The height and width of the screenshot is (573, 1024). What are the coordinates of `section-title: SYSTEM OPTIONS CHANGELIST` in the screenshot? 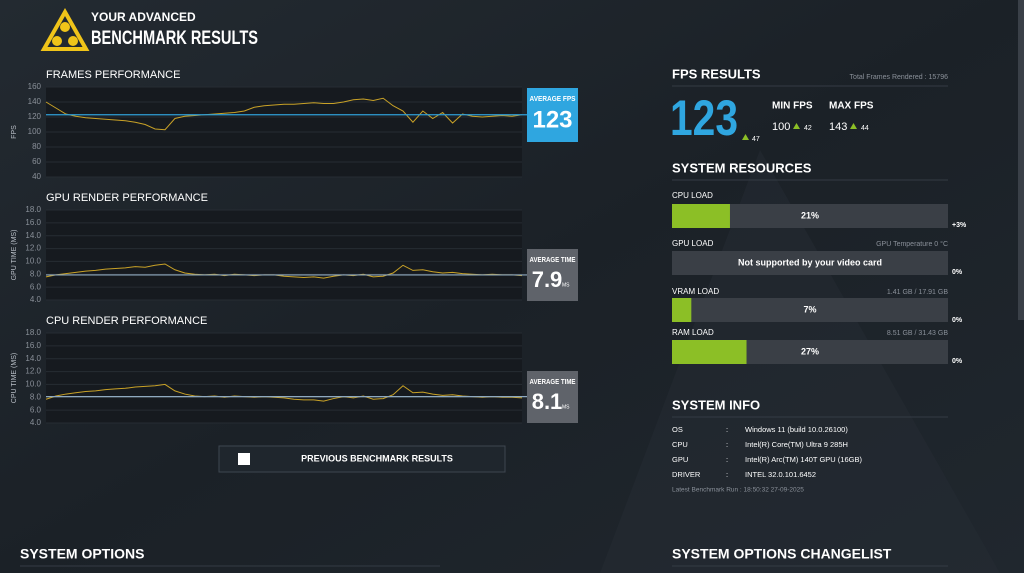 It's located at (782, 554).